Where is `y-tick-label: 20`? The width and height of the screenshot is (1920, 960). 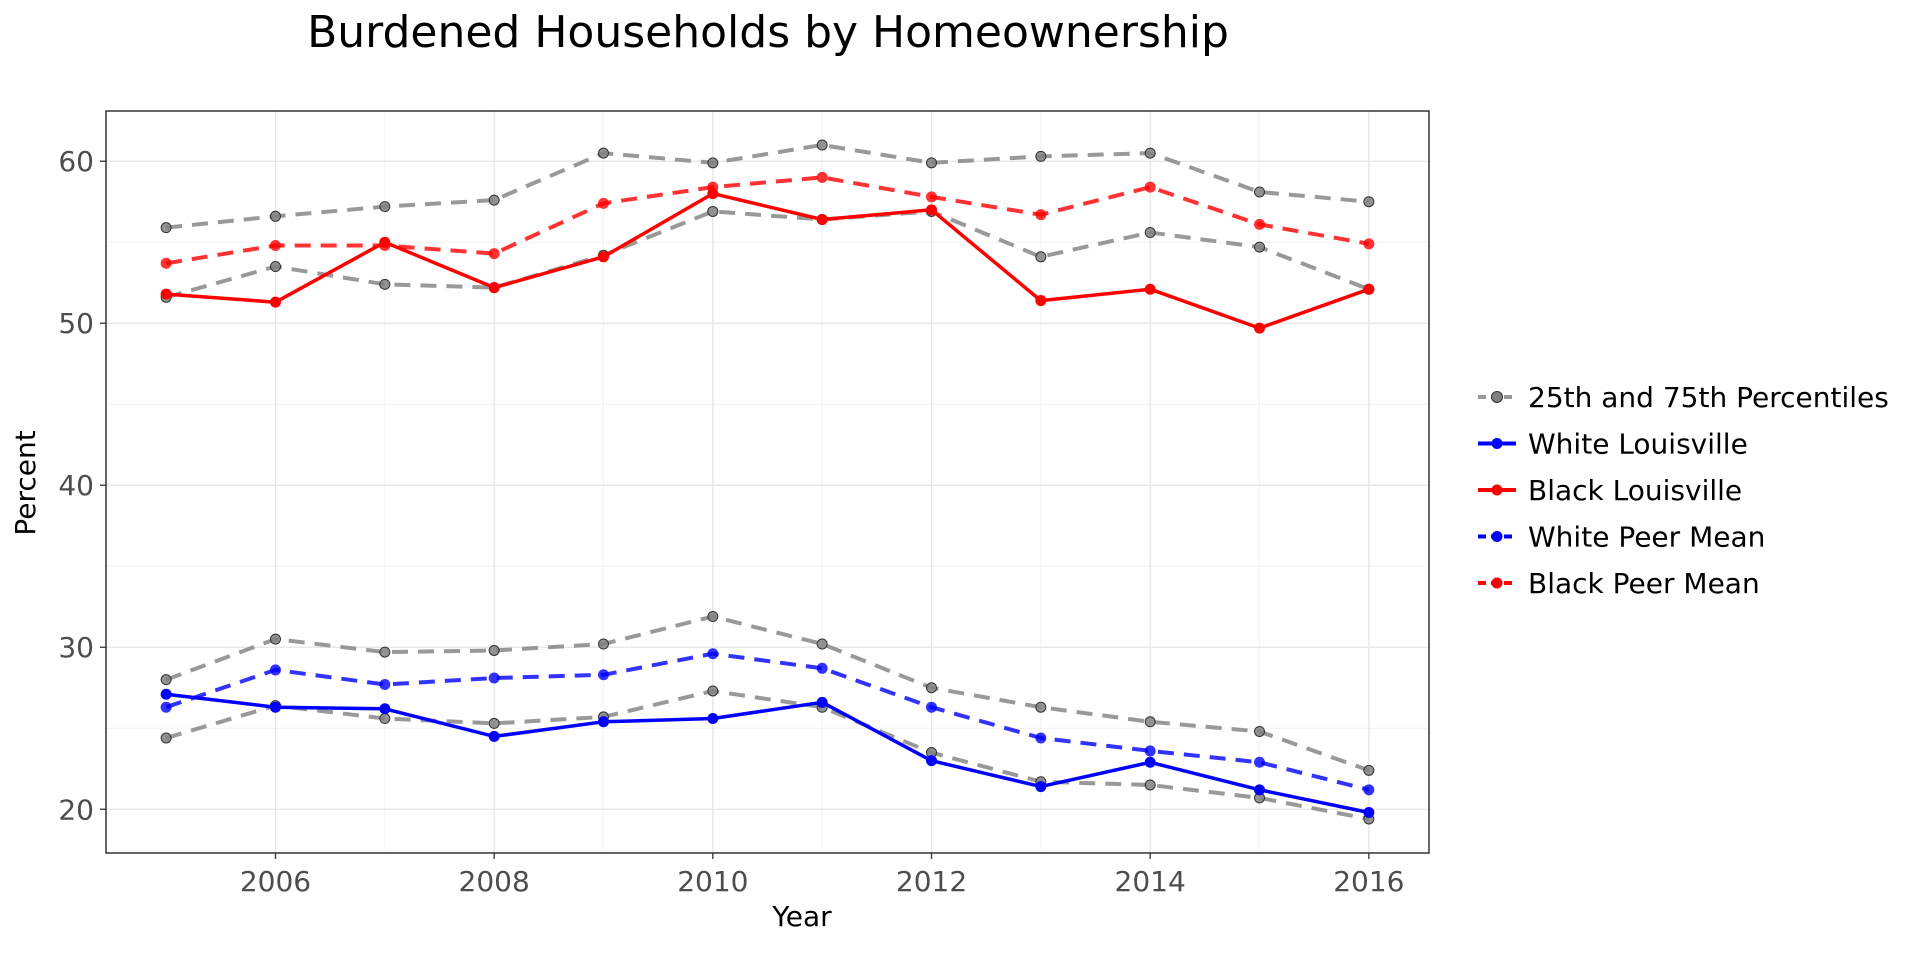
y-tick-label: 20 is located at coordinates (76, 809).